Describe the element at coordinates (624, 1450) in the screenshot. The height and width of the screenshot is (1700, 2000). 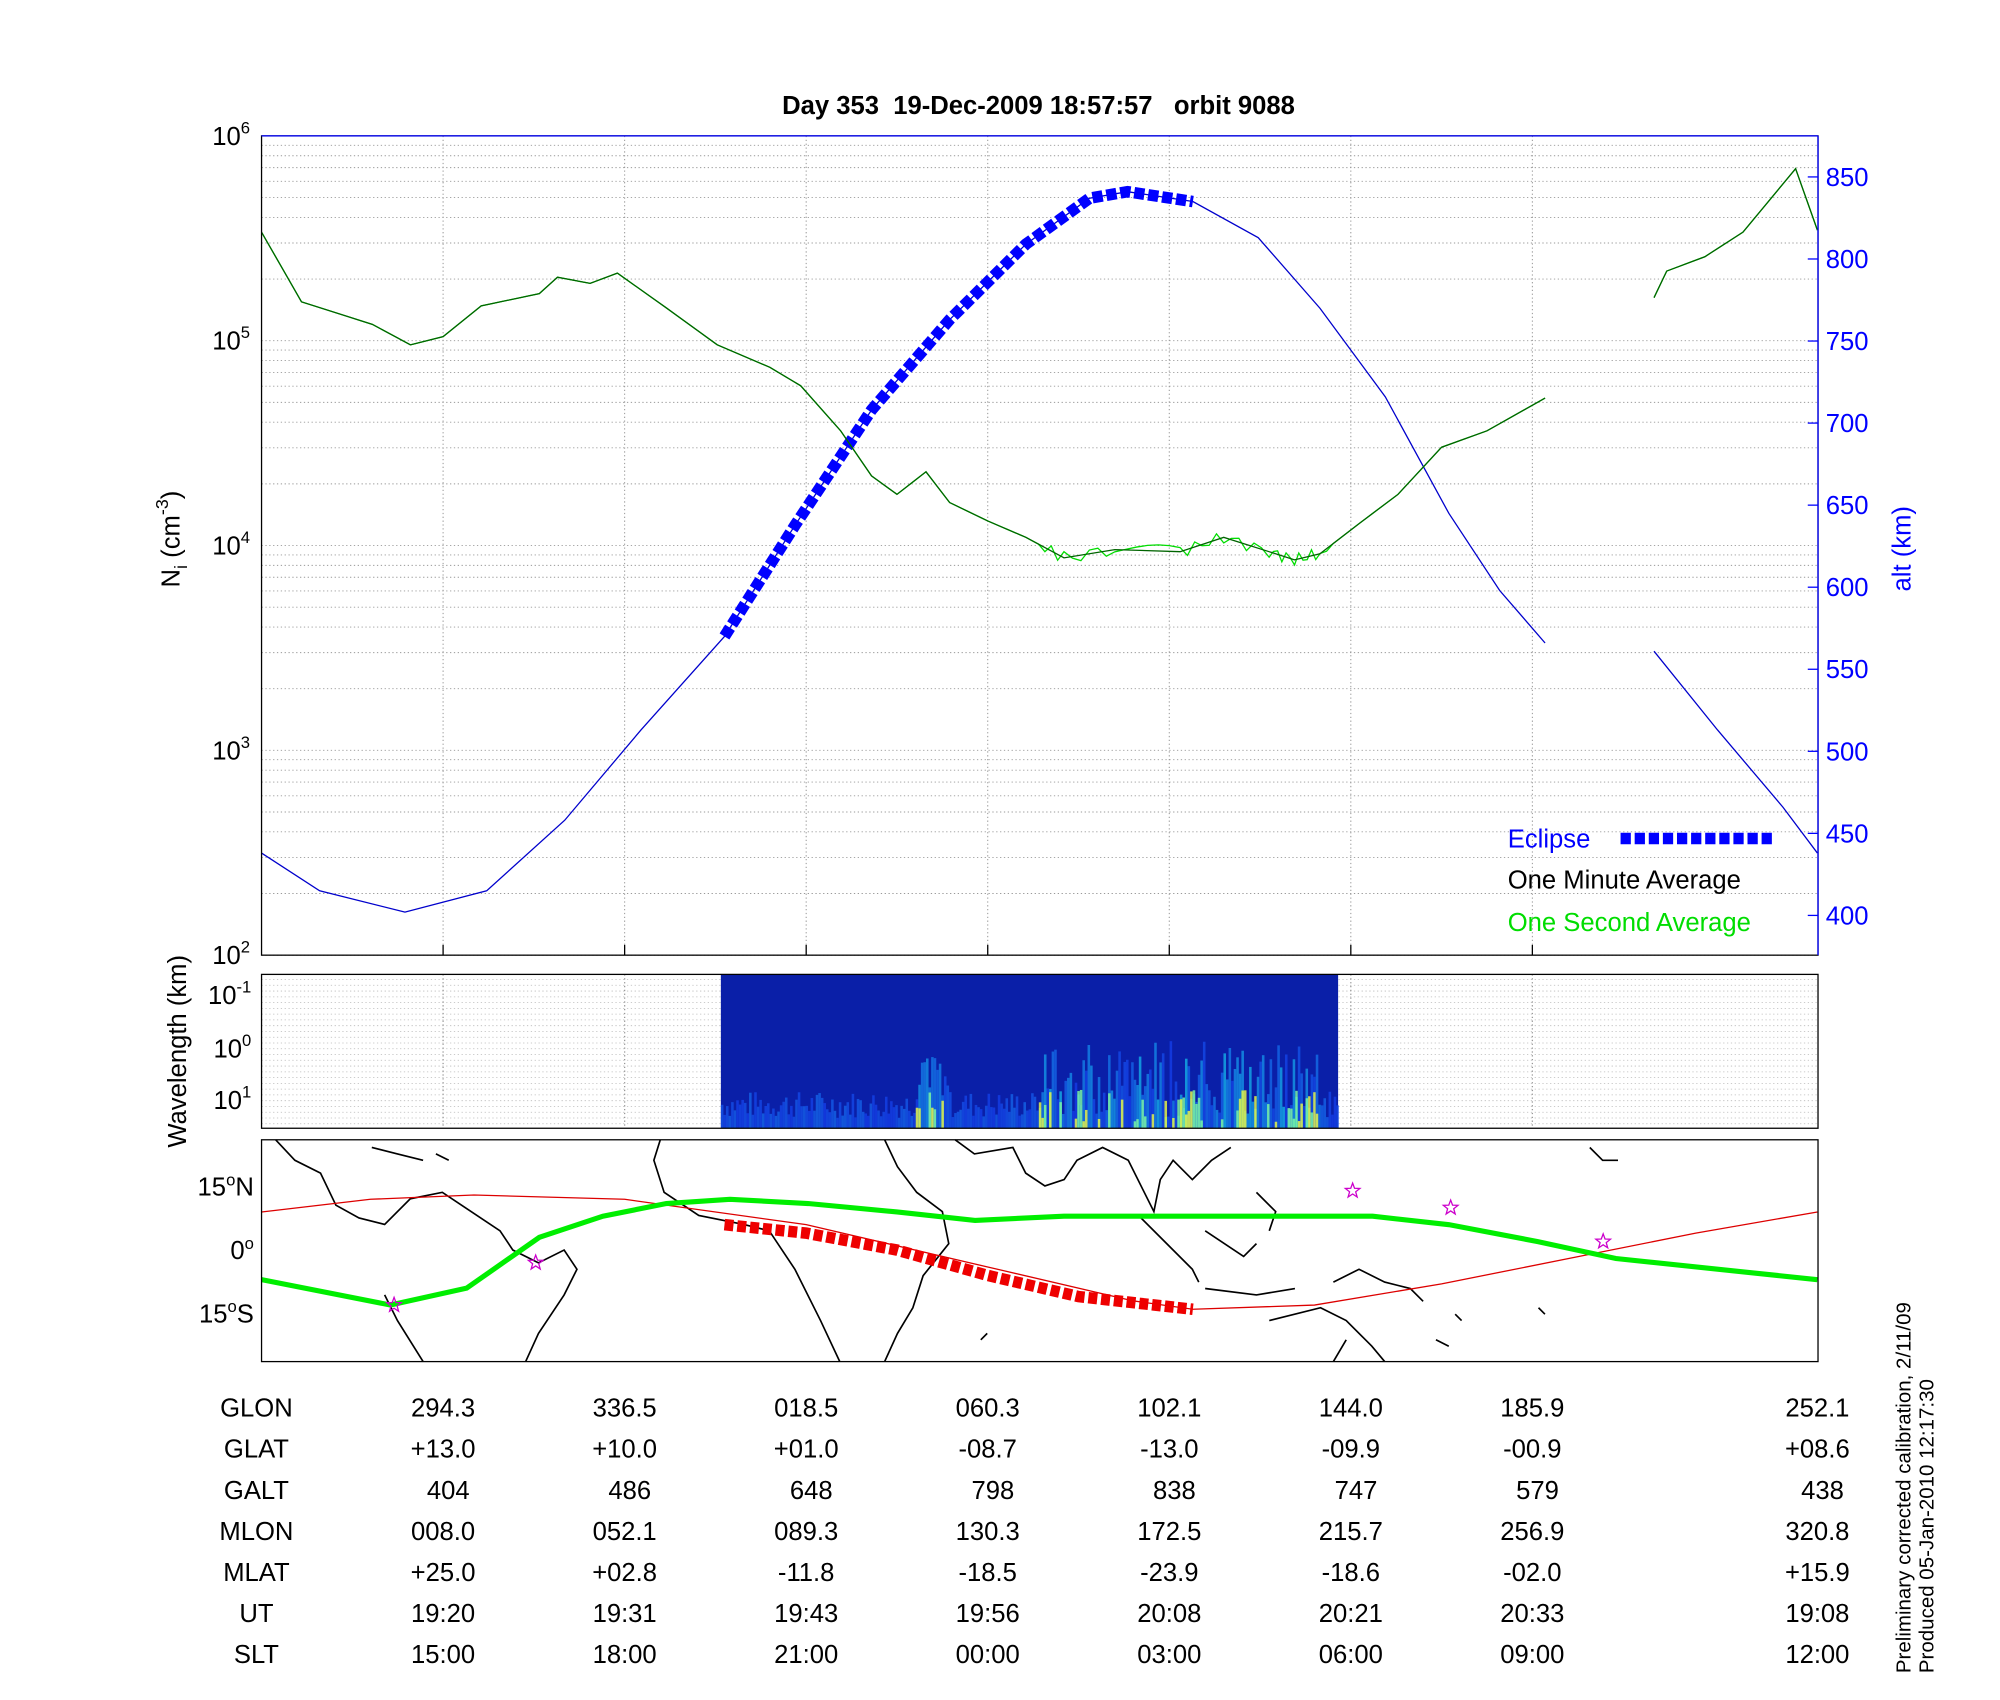
I see `table-cell: +10.0` at that location.